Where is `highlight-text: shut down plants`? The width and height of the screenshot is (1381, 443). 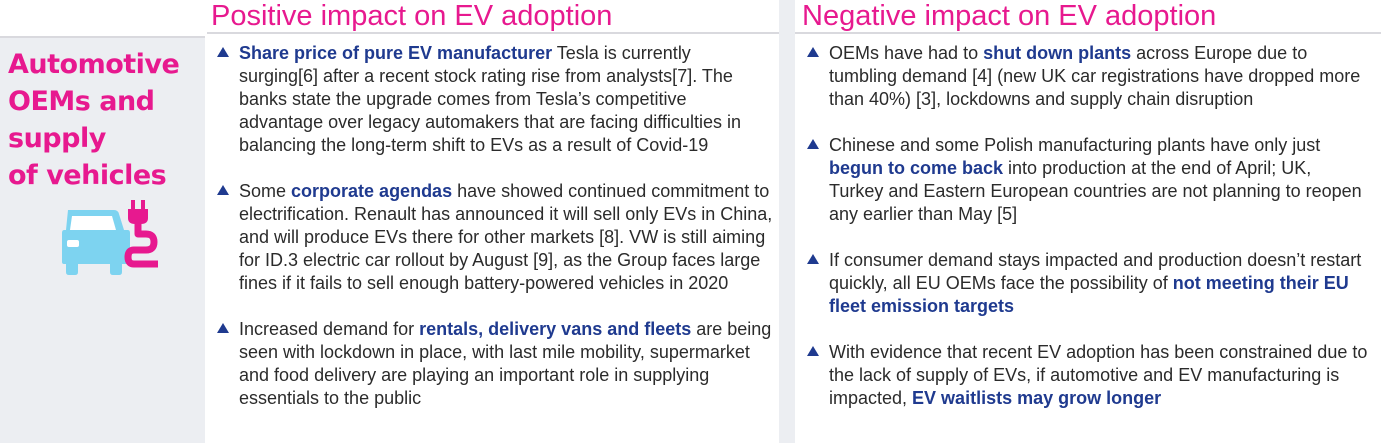
highlight-text: shut down plants is located at coordinates (1057, 53).